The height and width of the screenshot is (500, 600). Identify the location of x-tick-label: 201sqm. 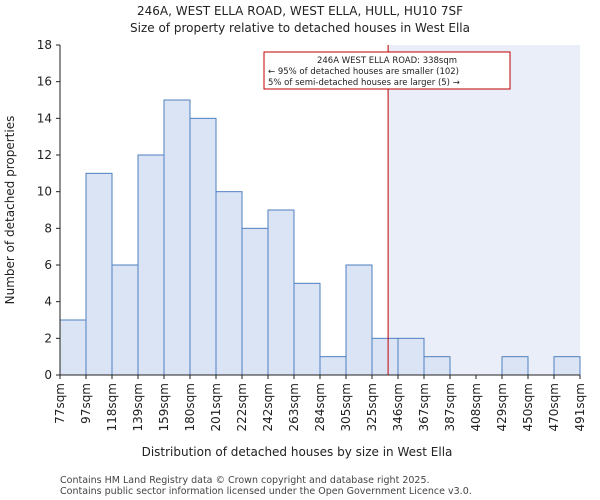
(216, 407).